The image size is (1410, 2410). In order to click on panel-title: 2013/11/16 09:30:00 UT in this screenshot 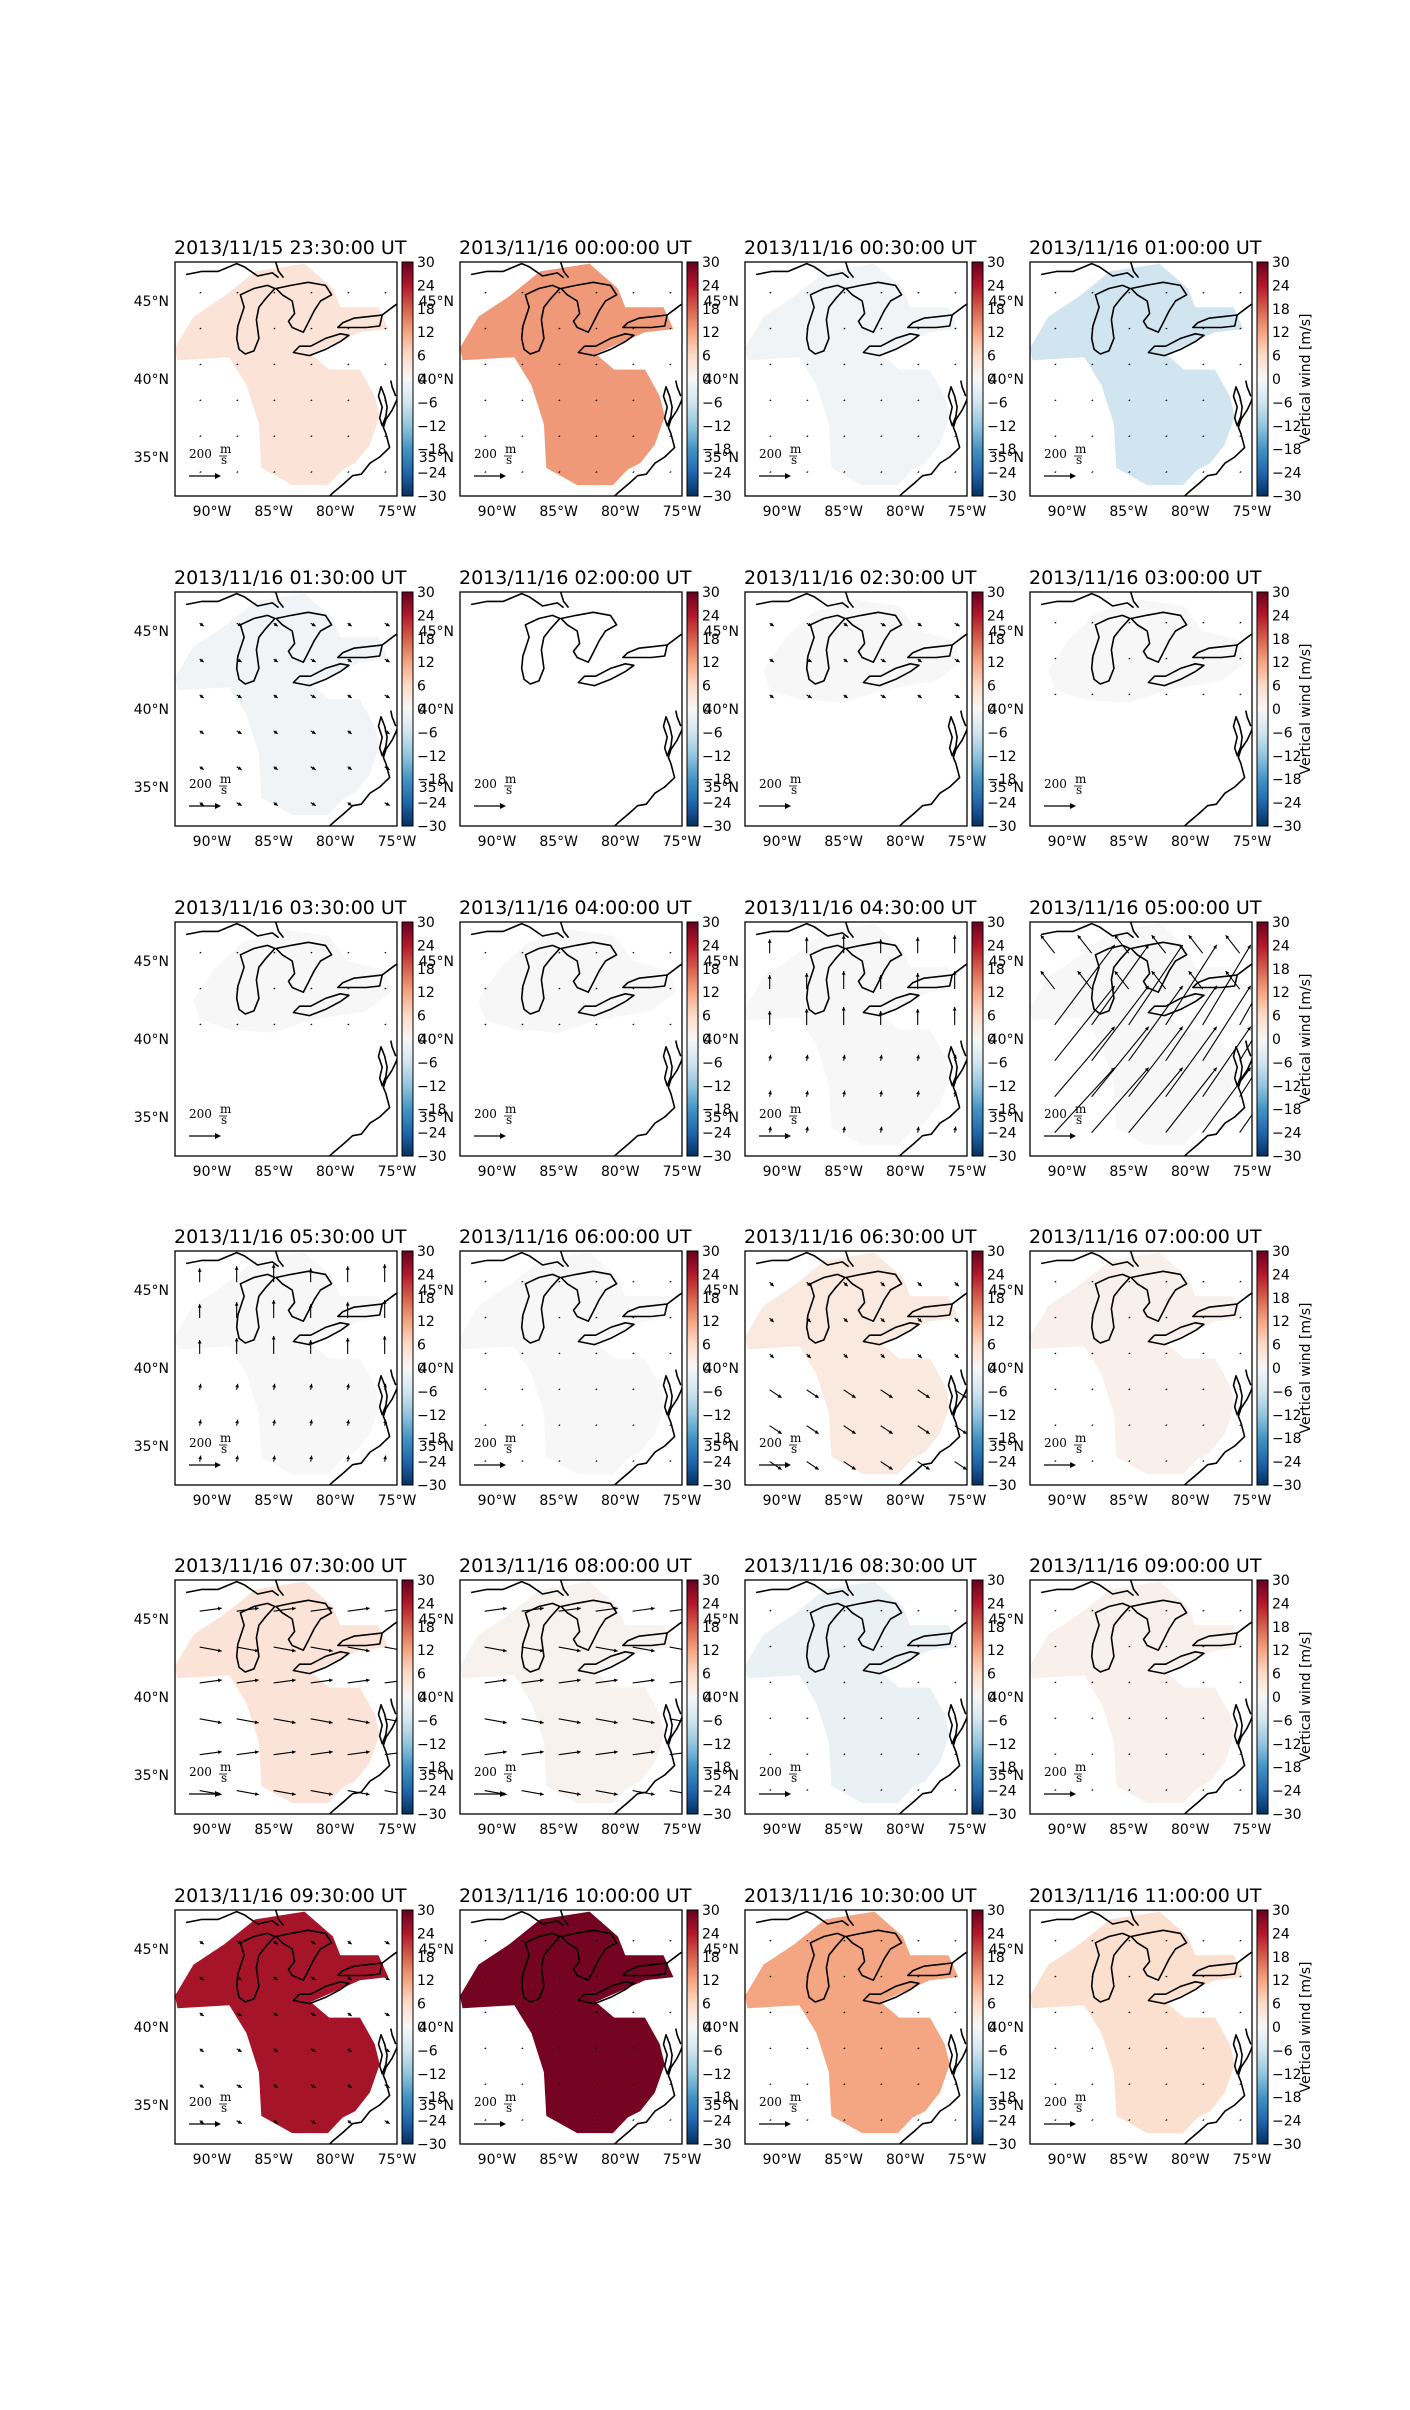, I will do `click(290, 1896)`.